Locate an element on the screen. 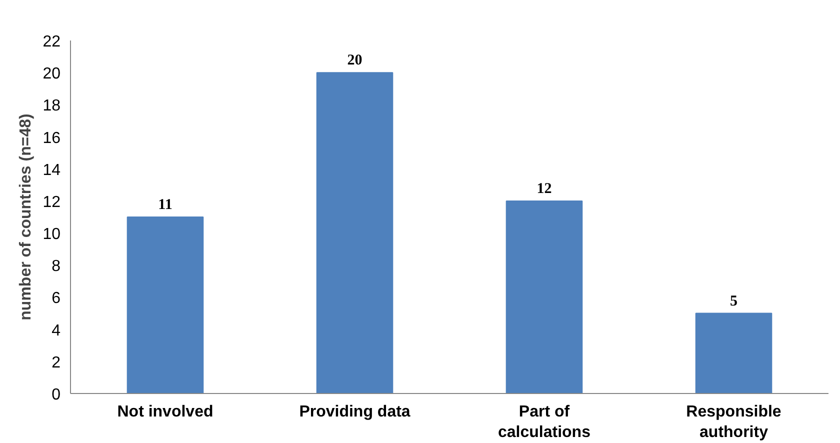  y-tick-label: 10 is located at coordinates (51, 235).